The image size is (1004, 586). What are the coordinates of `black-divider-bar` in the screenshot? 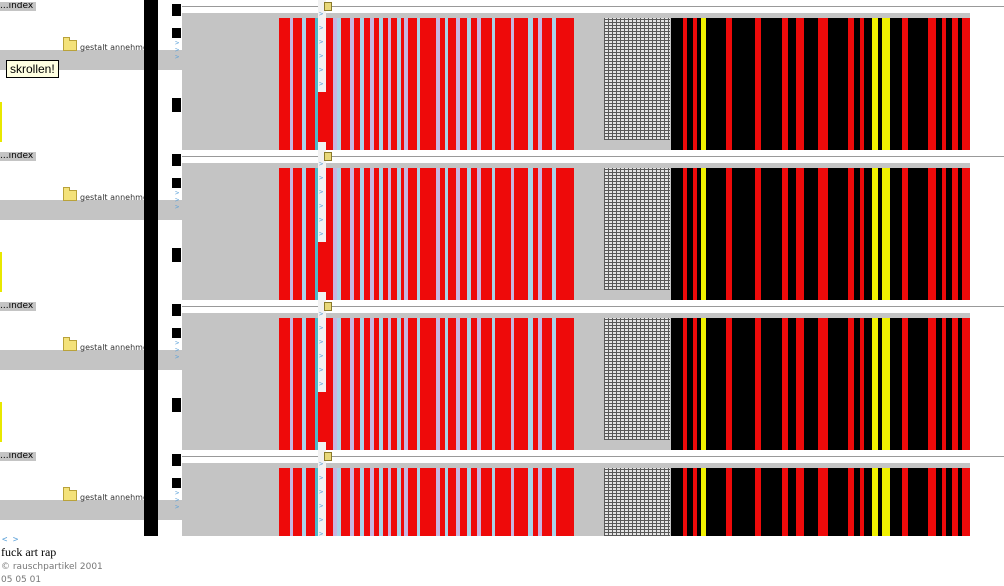 It's located at (151, 493).